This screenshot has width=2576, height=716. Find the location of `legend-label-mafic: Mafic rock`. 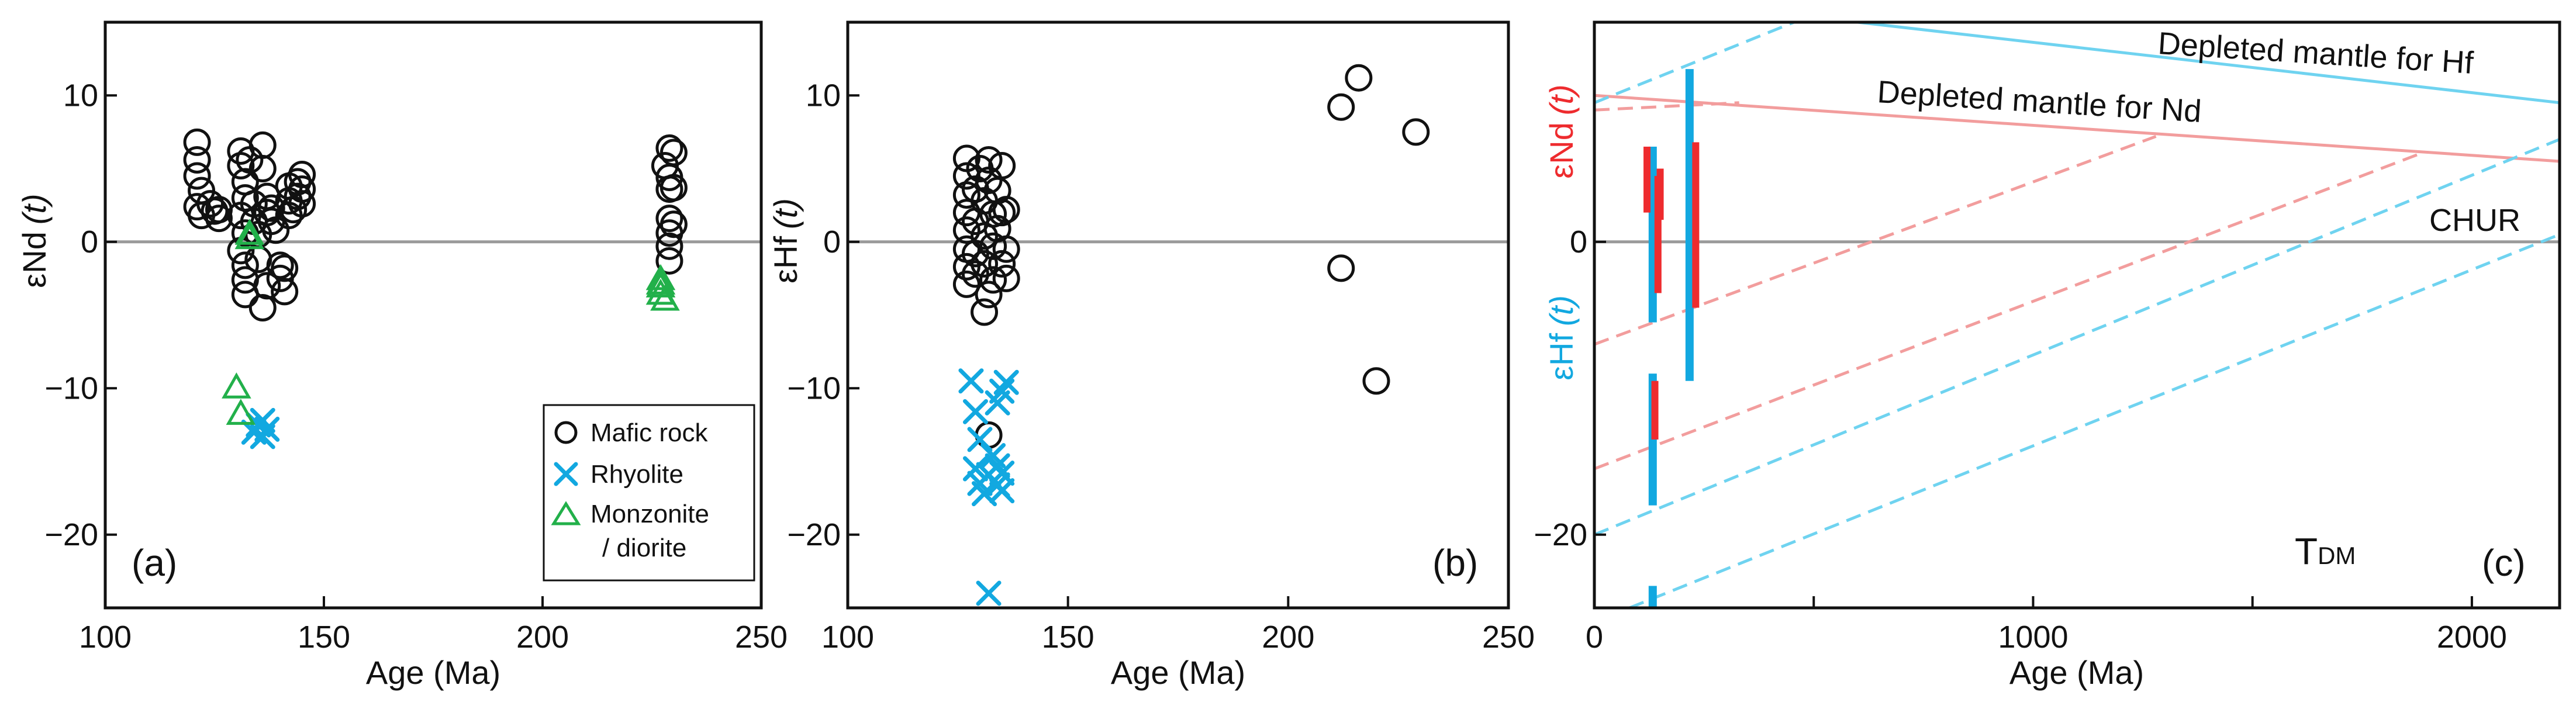

legend-label-mafic: Mafic rock is located at coordinates (649, 432).